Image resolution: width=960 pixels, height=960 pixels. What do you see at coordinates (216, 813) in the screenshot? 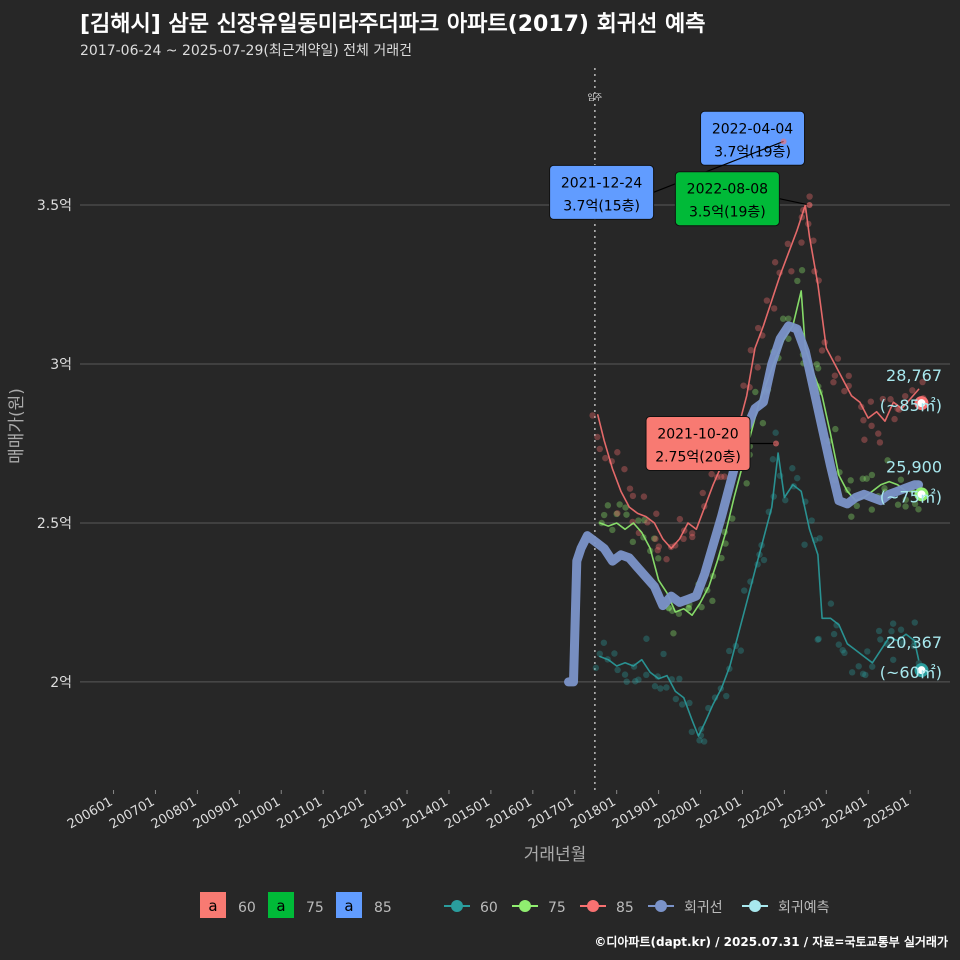
I see `x-tick-label: 200901` at bounding box center [216, 813].